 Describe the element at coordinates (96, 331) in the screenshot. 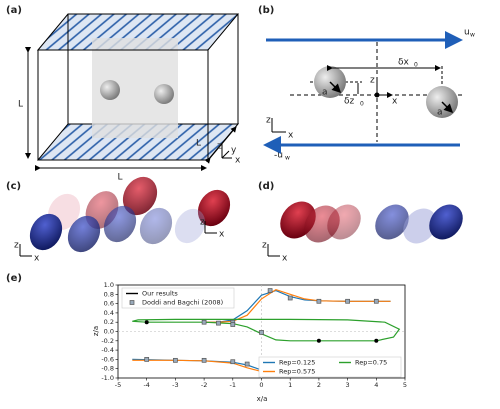

I see `y-axis-label: z/a` at that location.